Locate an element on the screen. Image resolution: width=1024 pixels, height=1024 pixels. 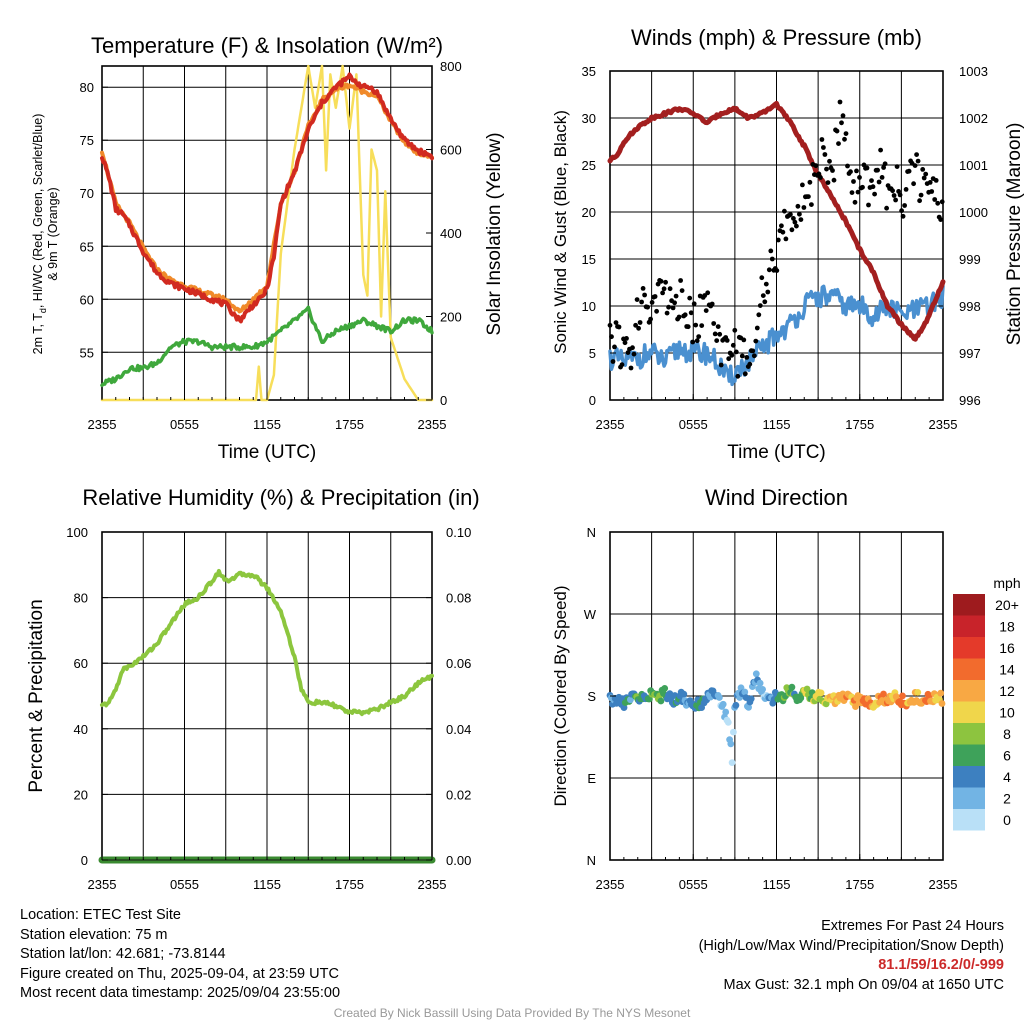
y-tick-label: 70 is located at coordinates (87, 193).